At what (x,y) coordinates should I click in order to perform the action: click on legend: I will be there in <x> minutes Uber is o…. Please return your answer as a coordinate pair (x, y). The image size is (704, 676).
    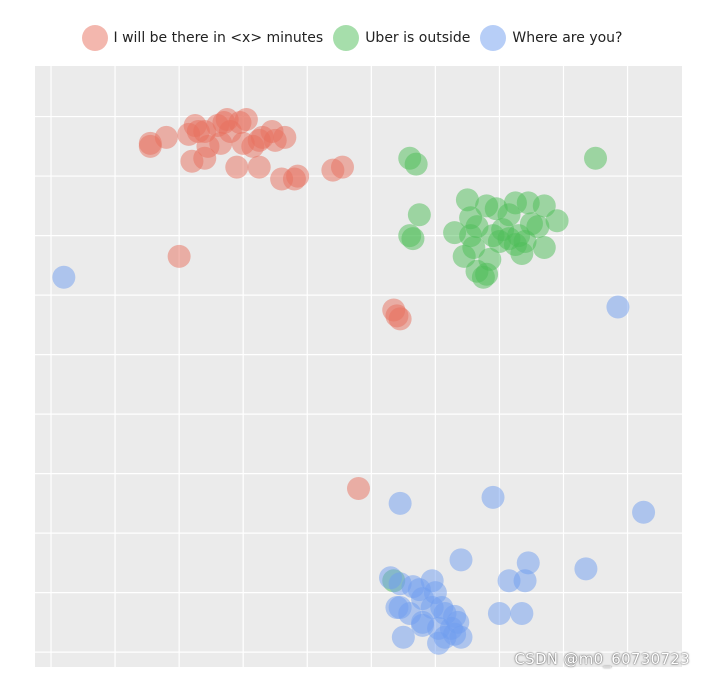
    Looking at the image, I should click on (352, 38).